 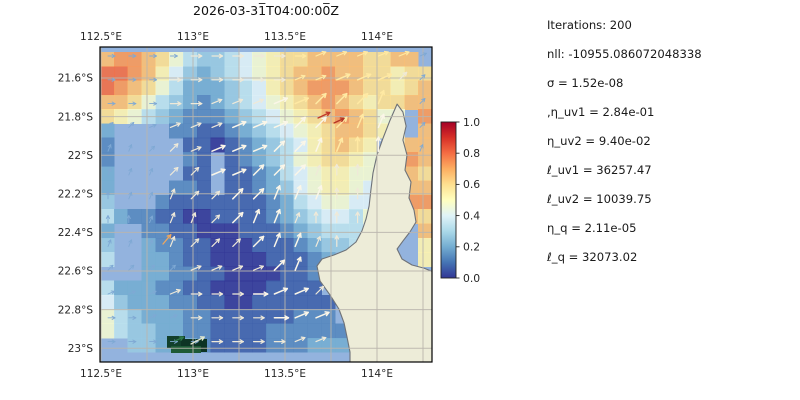 What do you see at coordinates (471, 247) in the screenshot?
I see `colorbar-tick-label: 0.2` at bounding box center [471, 247].